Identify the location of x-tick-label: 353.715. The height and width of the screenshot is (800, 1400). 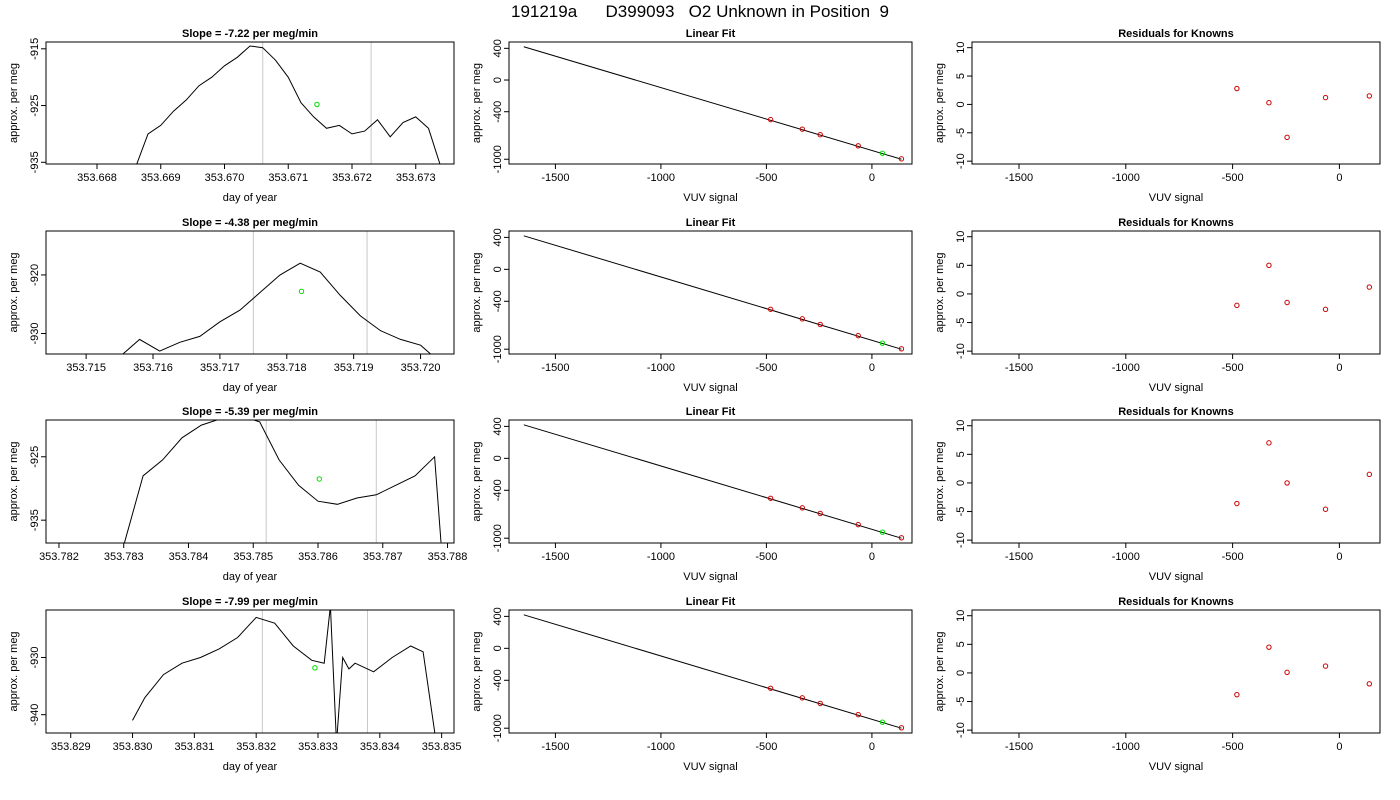
(86, 368).